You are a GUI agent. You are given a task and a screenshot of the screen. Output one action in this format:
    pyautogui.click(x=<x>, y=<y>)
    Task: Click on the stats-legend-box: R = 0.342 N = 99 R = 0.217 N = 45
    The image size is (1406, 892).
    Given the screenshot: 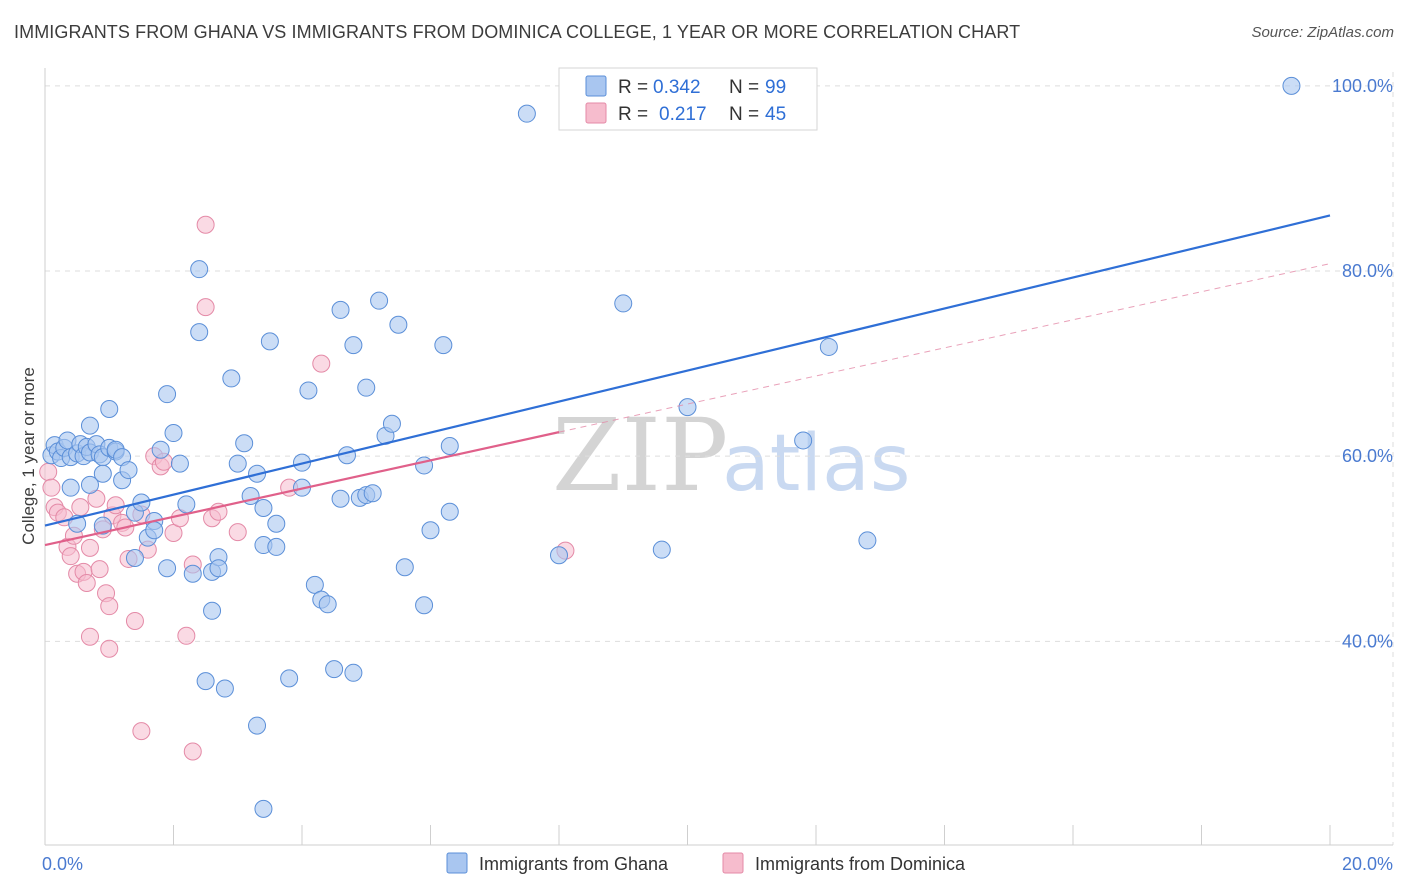 What is the action you would take?
    pyautogui.click(x=688, y=99)
    